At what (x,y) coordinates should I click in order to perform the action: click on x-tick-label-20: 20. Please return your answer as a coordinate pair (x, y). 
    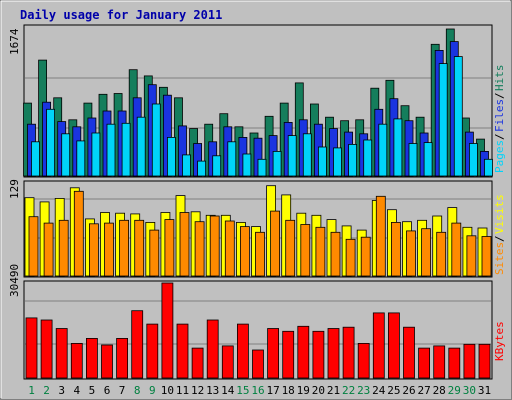
    Looking at the image, I should click on (318, 390).